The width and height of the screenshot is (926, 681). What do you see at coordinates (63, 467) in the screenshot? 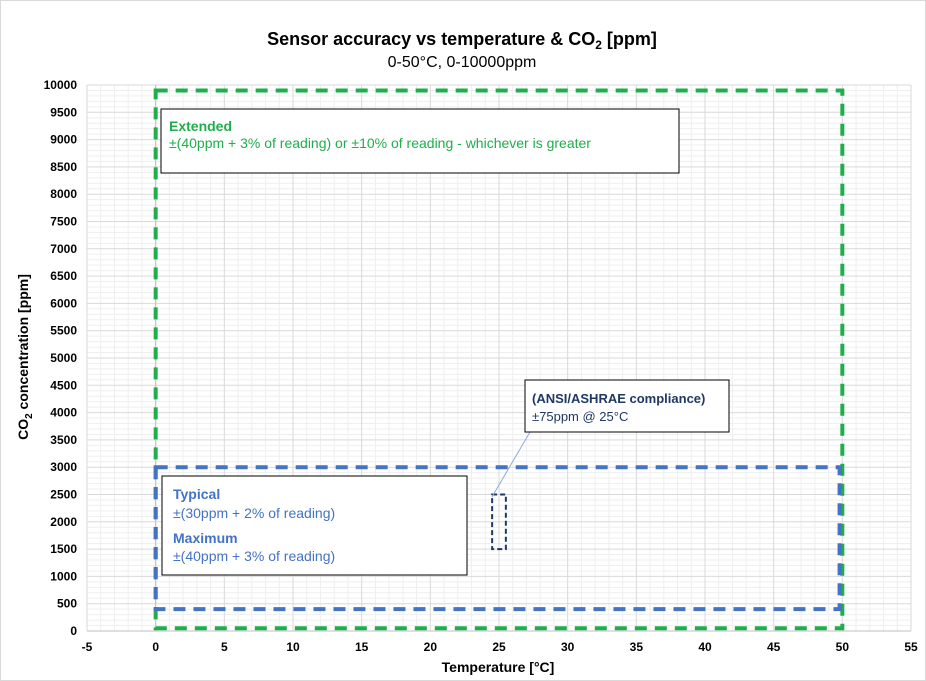
I see `y-tick-label: 3000` at bounding box center [63, 467].